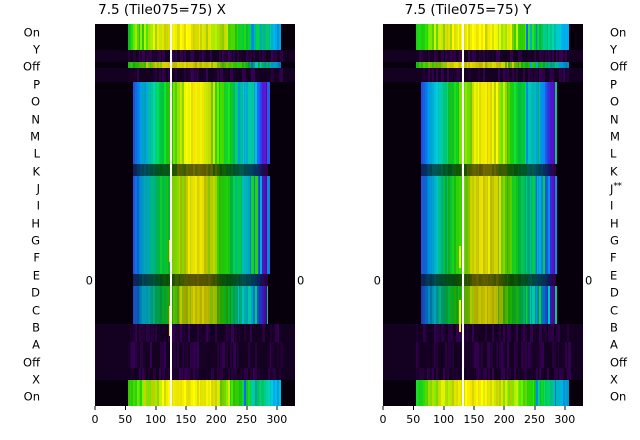  What do you see at coordinates (483, 393) in the screenshot?
I see `heatmap-row-band` at bounding box center [483, 393].